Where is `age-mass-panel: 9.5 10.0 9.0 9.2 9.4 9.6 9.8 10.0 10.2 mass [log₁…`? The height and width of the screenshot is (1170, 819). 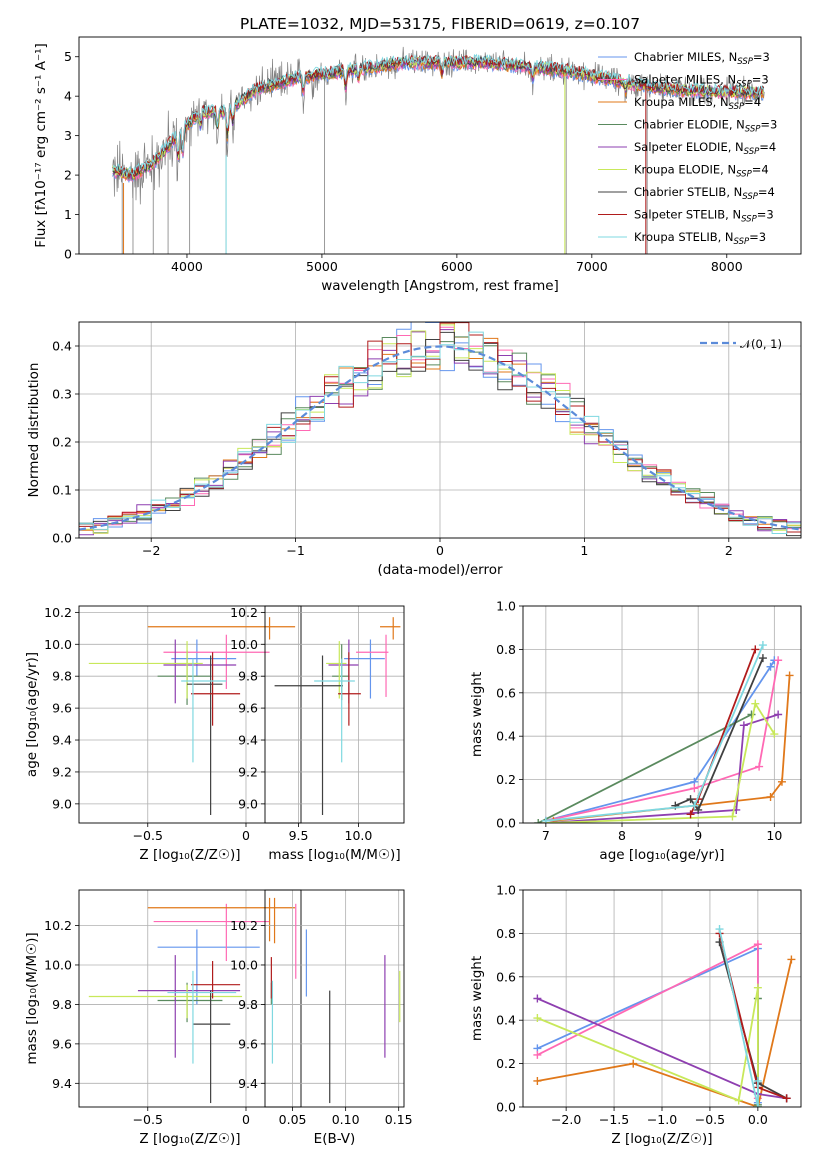 age-mass-panel: 9.5 10.0 9.0 9.2 9.4 9.6 9.8 10.0 10.2 mass [log₁… is located at coordinates (317, 734).